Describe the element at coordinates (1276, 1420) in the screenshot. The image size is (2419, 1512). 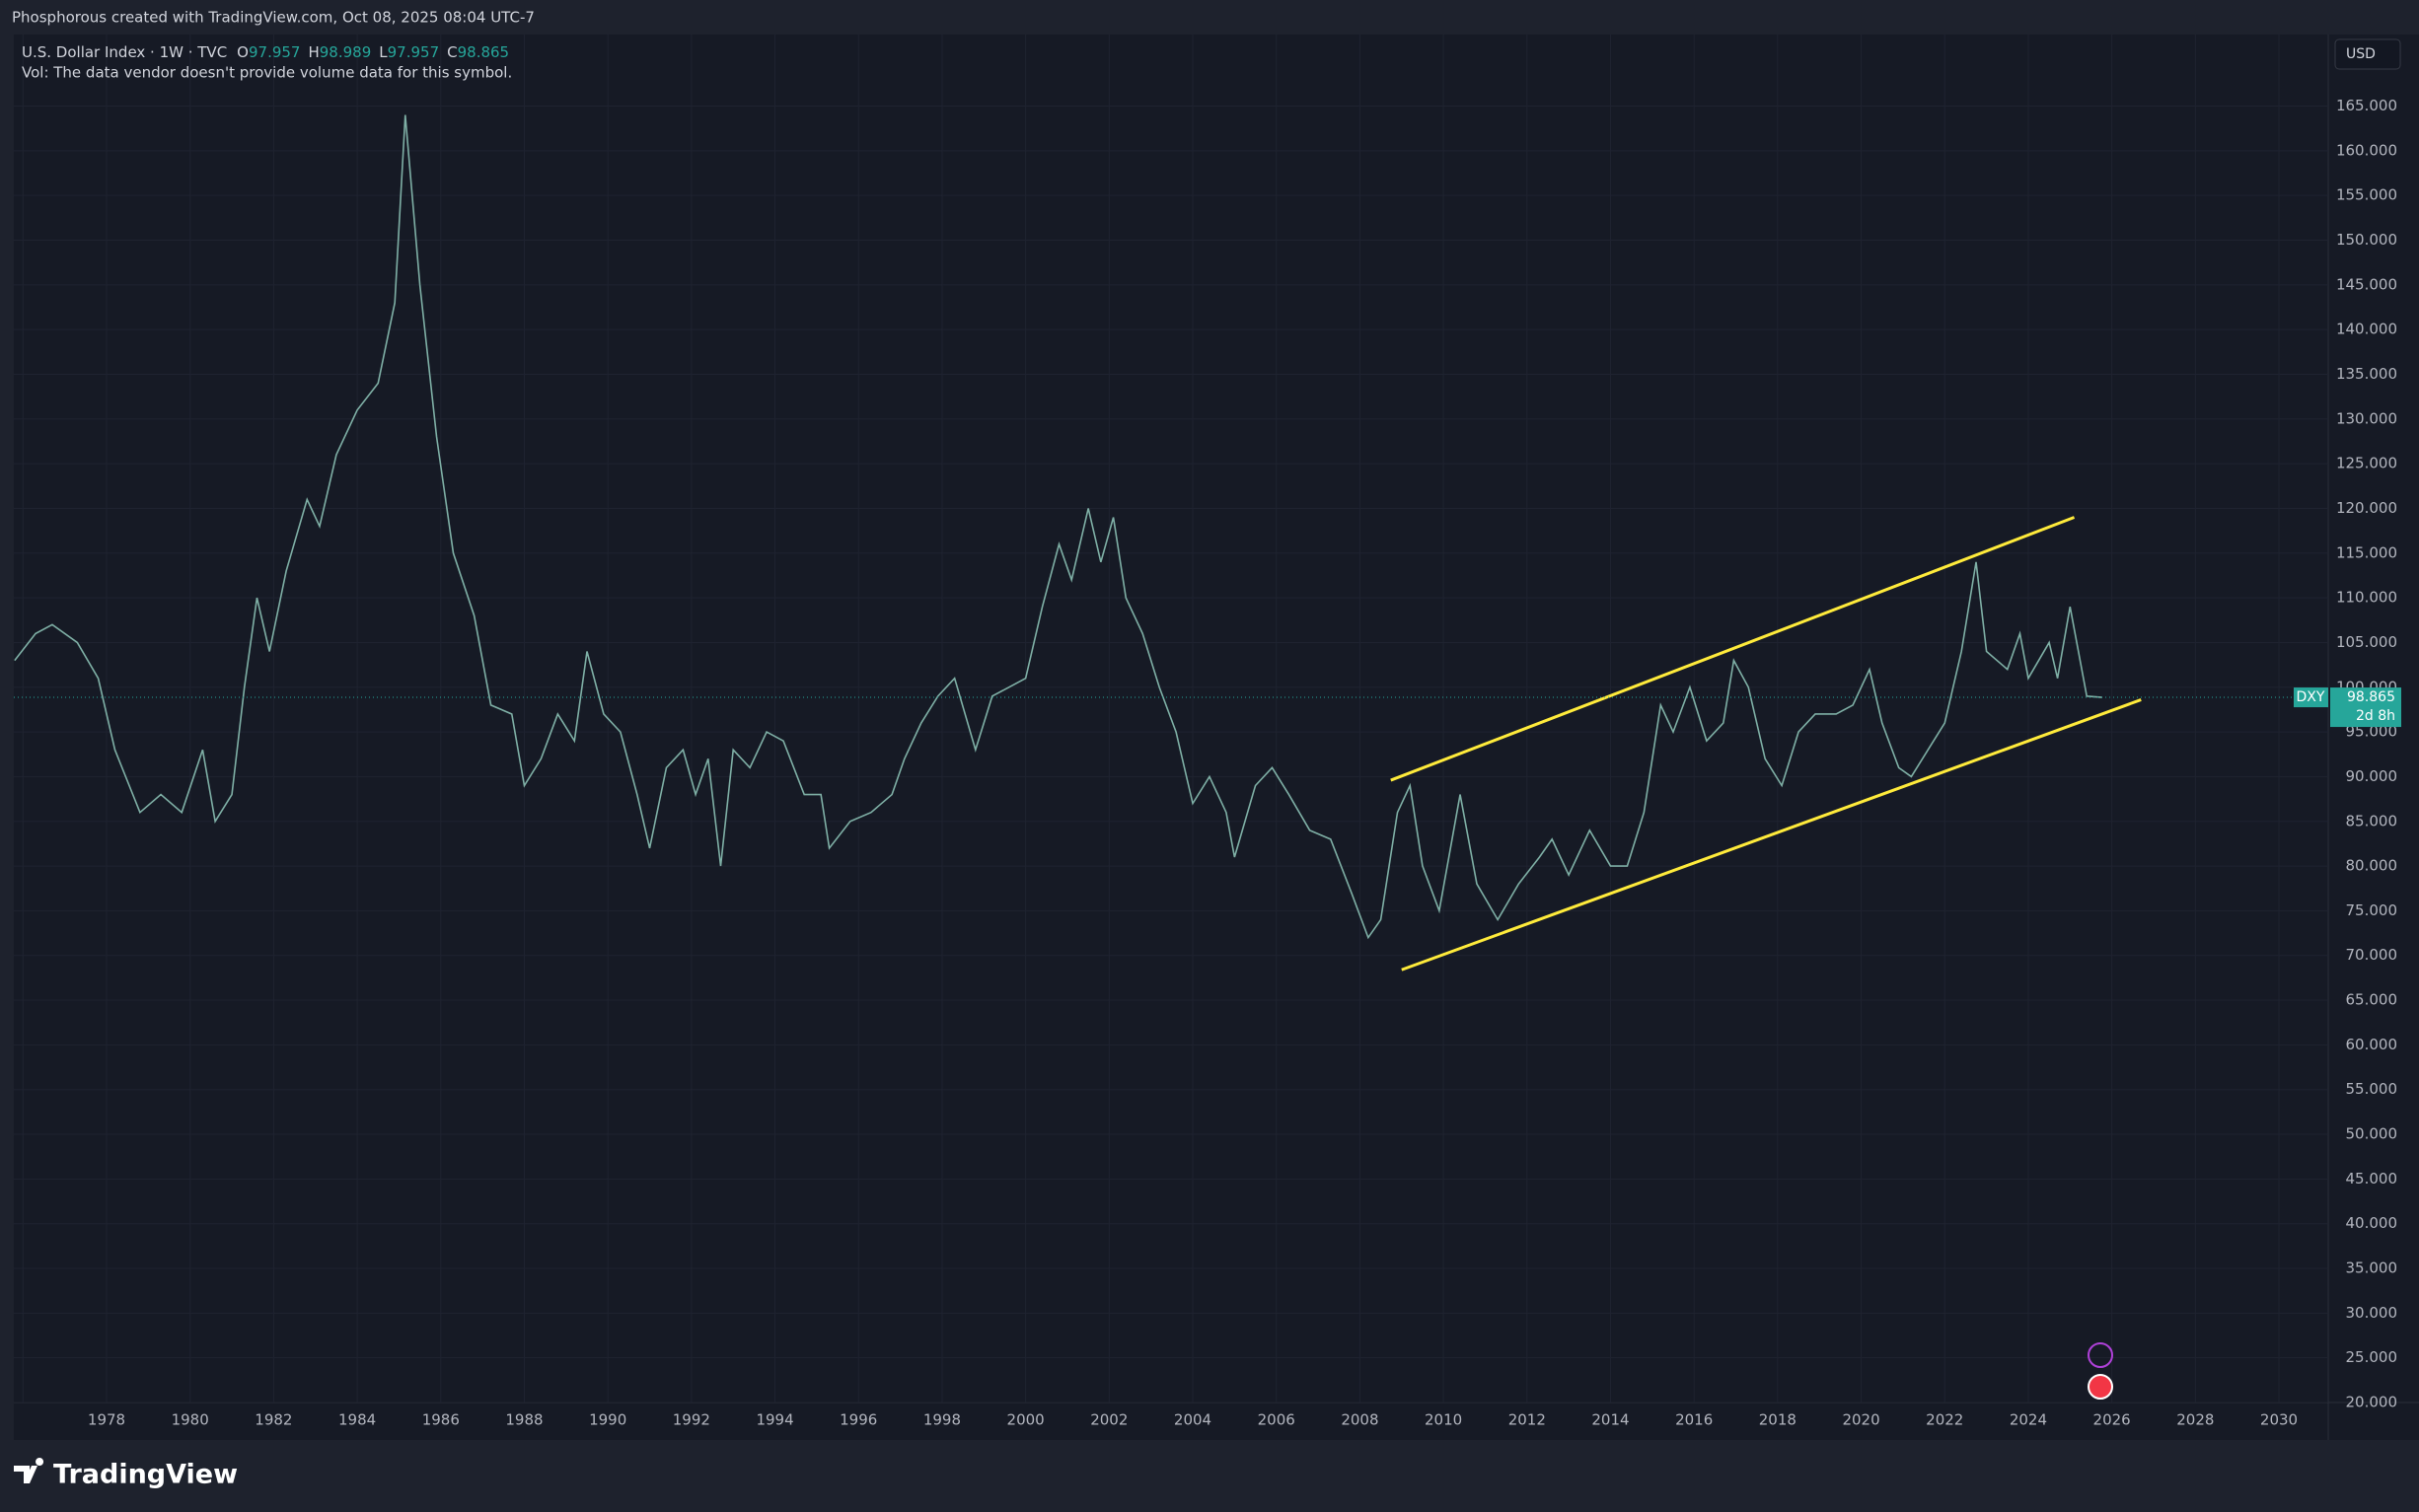
I see `x-tick-label: 2006` at that location.